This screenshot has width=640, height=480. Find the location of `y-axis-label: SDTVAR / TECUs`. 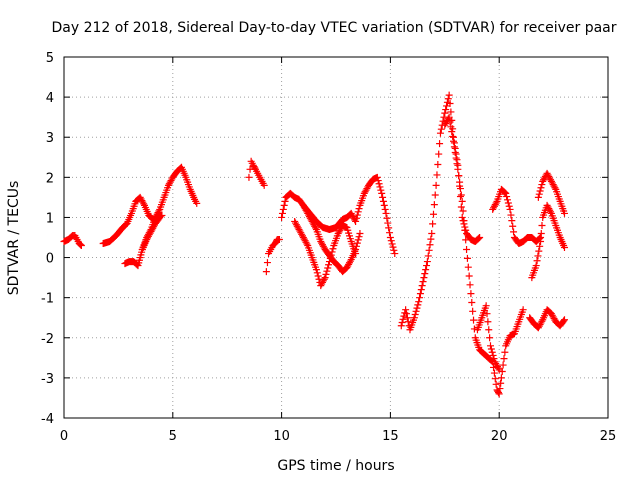

y-axis-label: SDTVAR / TECUs is located at coordinates (14, 238).